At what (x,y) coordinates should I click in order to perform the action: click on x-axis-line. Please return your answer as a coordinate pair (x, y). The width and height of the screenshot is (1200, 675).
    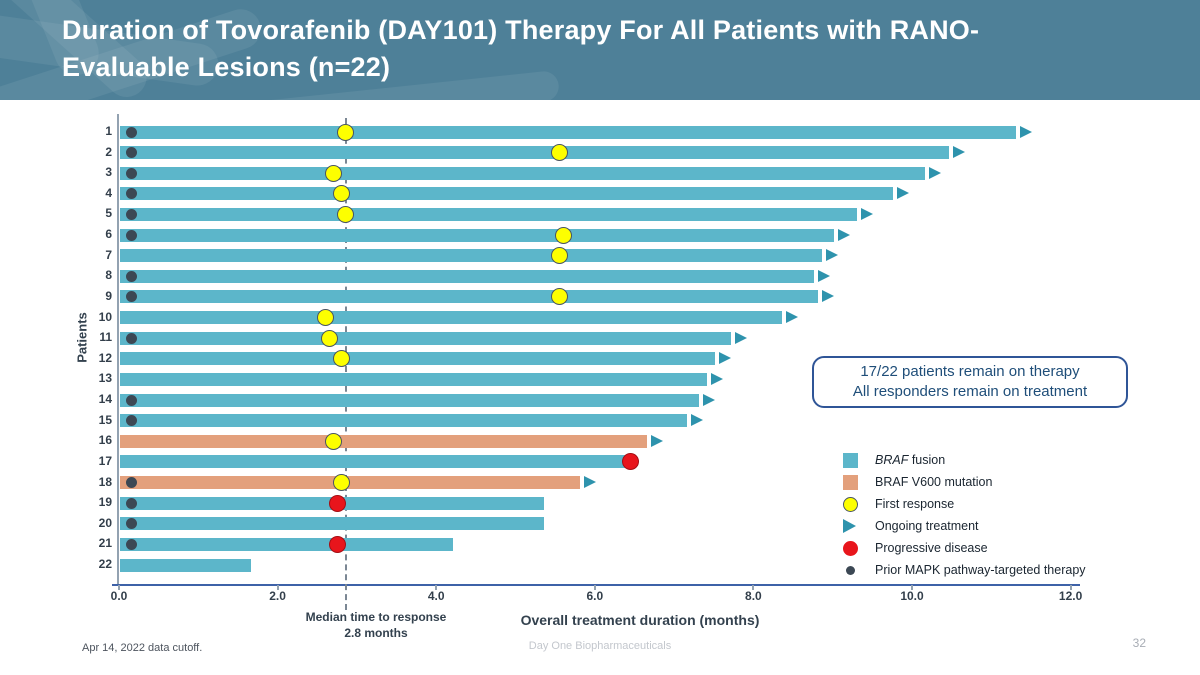
    Looking at the image, I should click on (596, 585).